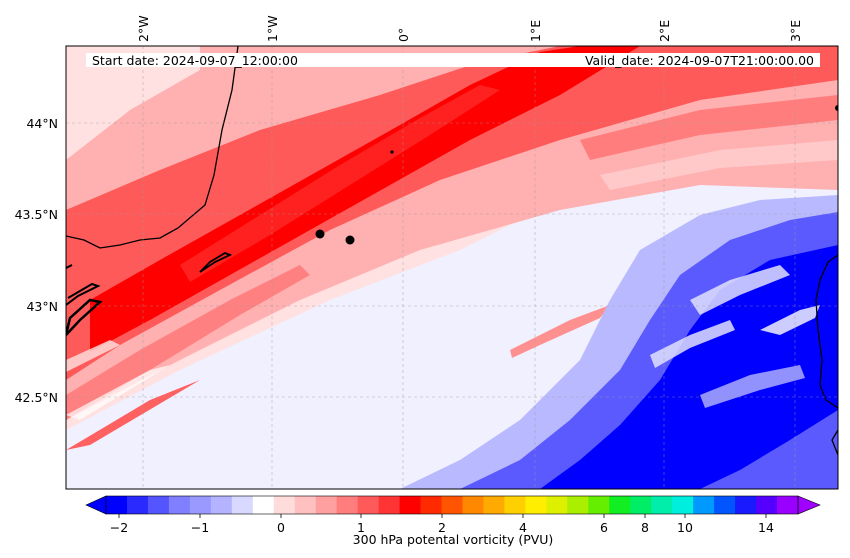  What do you see at coordinates (281, 527) in the screenshot?
I see `colorbar-tick-label: 0` at bounding box center [281, 527].